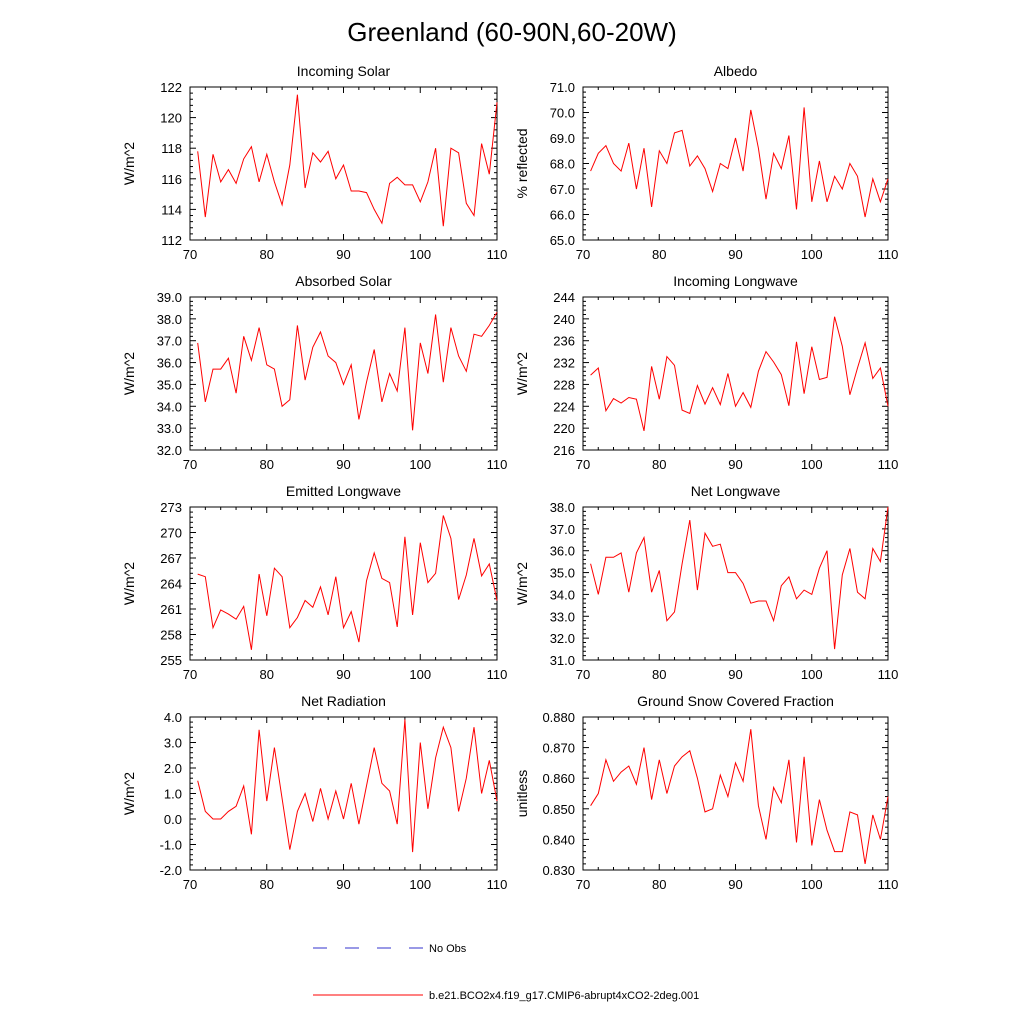 Image resolution: width=1024 pixels, height=1024 pixels. I want to click on panel-title: Emitted Longwave, so click(343, 491).